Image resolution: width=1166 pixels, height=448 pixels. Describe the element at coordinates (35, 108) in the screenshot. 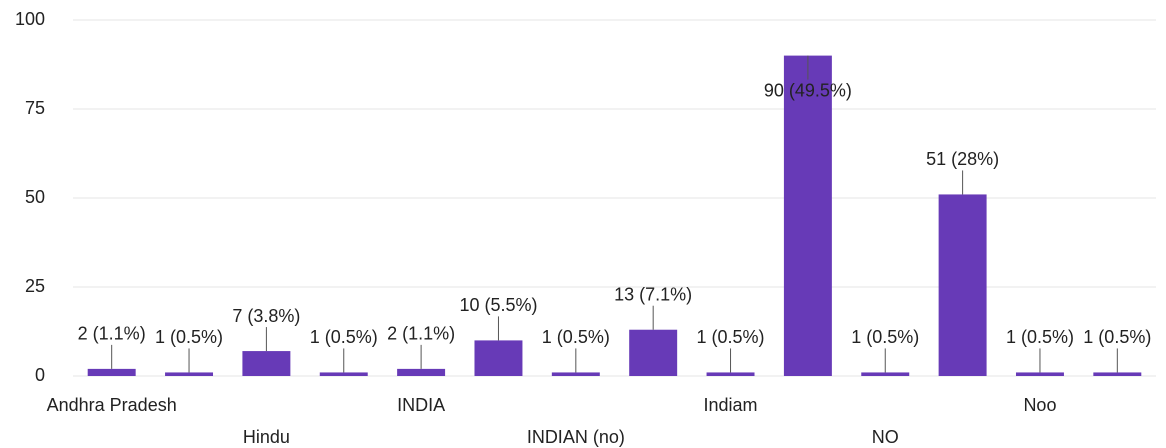

I see `y-tick-label: 75` at that location.